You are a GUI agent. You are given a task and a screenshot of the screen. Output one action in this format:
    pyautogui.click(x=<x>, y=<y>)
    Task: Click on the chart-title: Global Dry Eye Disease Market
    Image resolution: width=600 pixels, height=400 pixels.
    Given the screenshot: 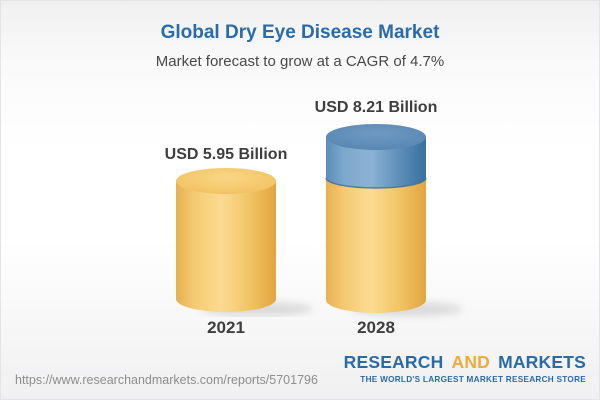 What is the action you would take?
    pyautogui.click(x=300, y=32)
    